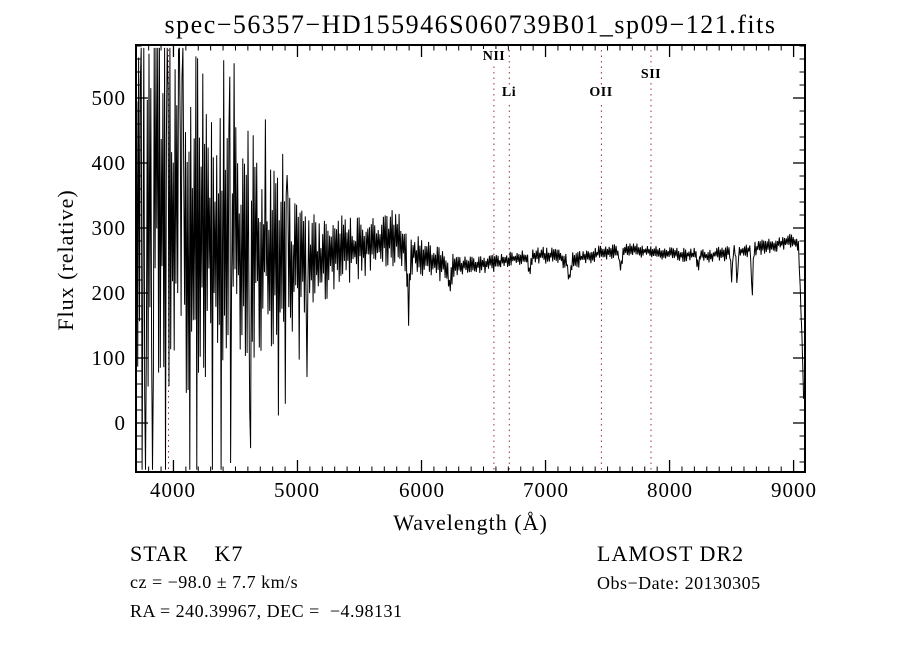 This screenshot has height=650, width=900. What do you see at coordinates (546, 490) in the screenshot?
I see `x-tick-label: 7000` at bounding box center [546, 490].